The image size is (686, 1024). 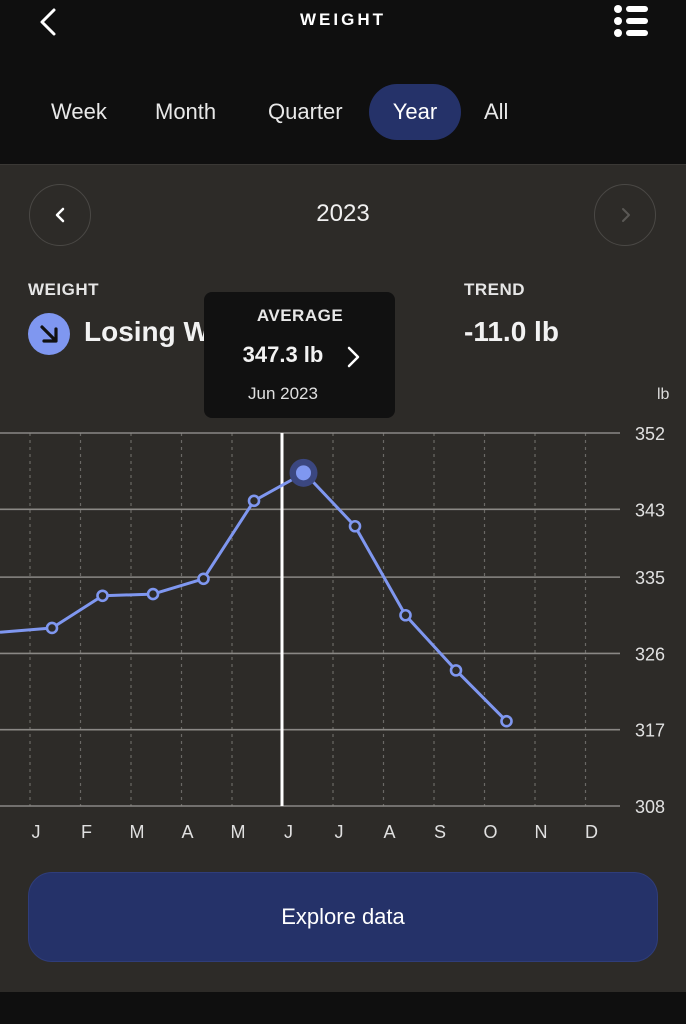 What do you see at coordinates (650, 654) in the screenshot?
I see `y-tick-label: 326` at bounding box center [650, 654].